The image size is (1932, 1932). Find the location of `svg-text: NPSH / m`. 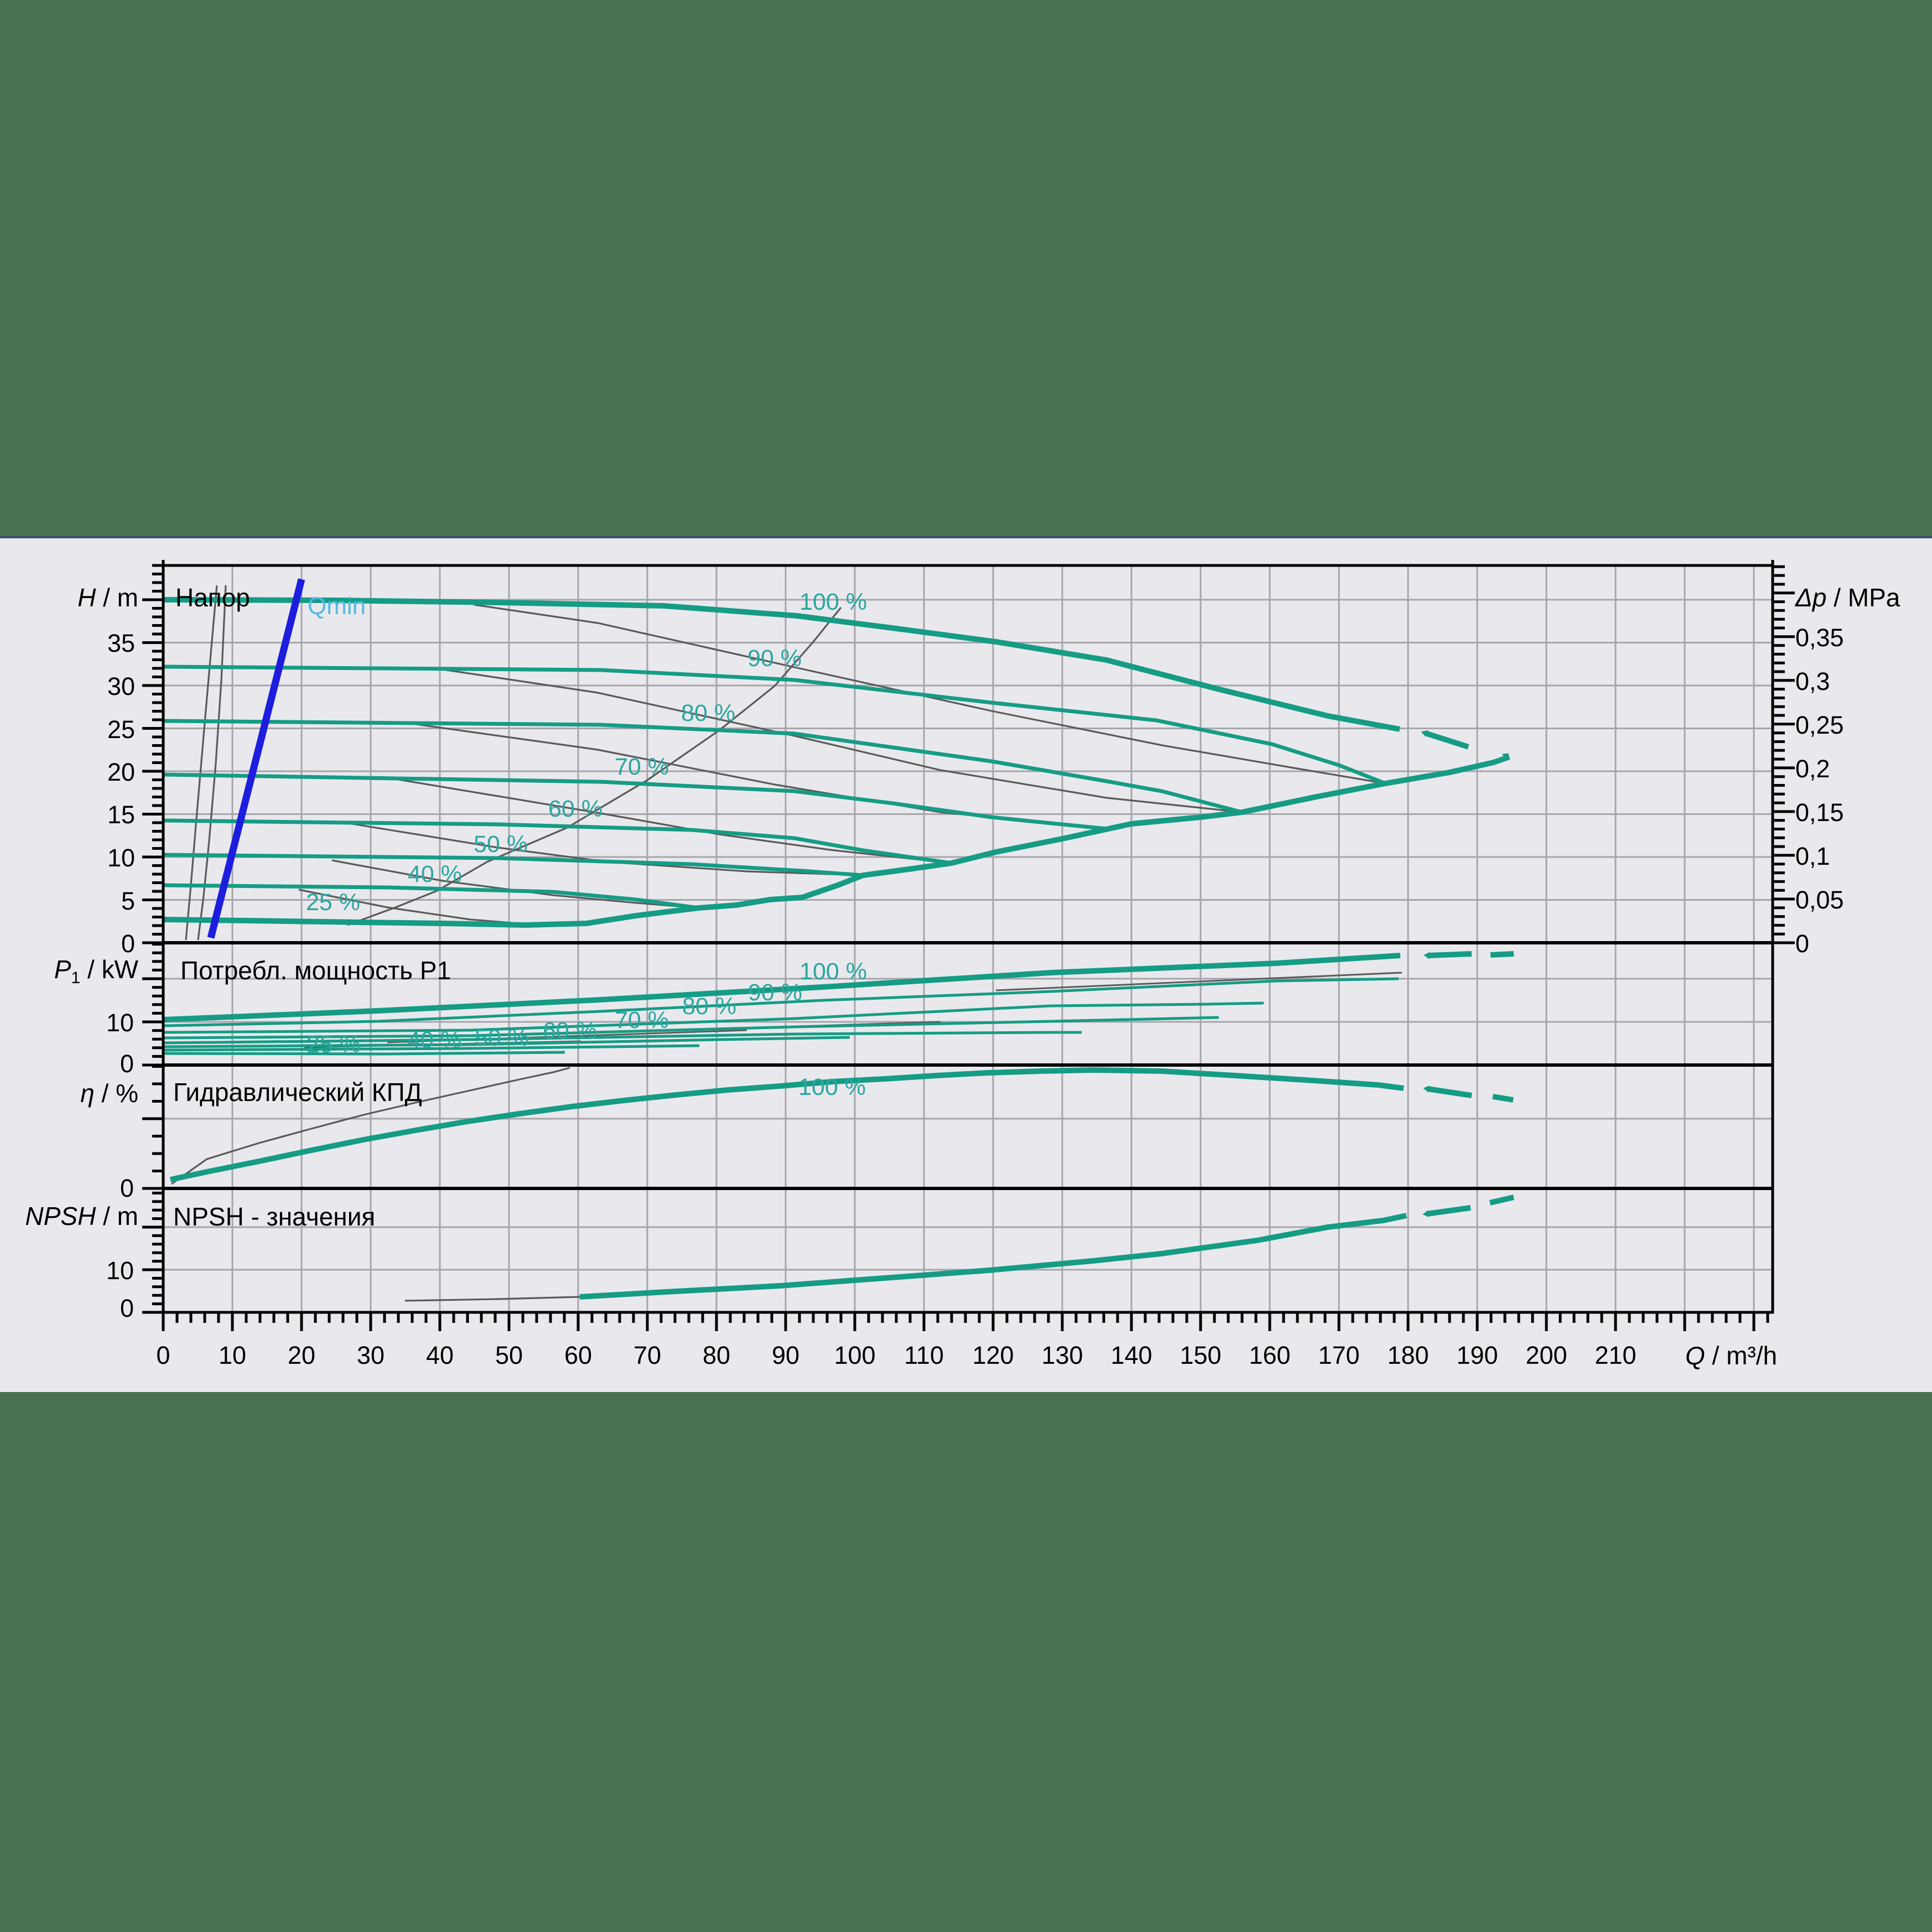

svg-text: NPSH / m is located at coordinates (81, 1216).